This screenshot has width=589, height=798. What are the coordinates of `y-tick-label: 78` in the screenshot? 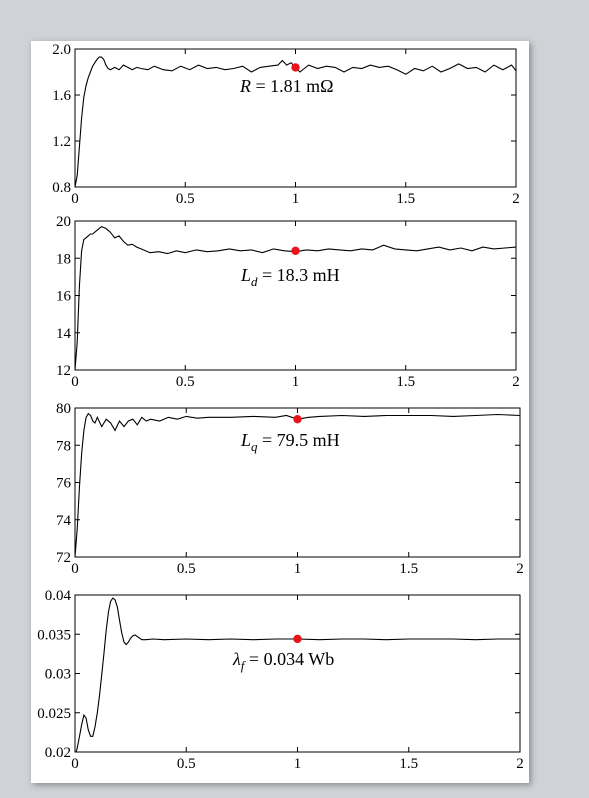 It's located at (63, 446).